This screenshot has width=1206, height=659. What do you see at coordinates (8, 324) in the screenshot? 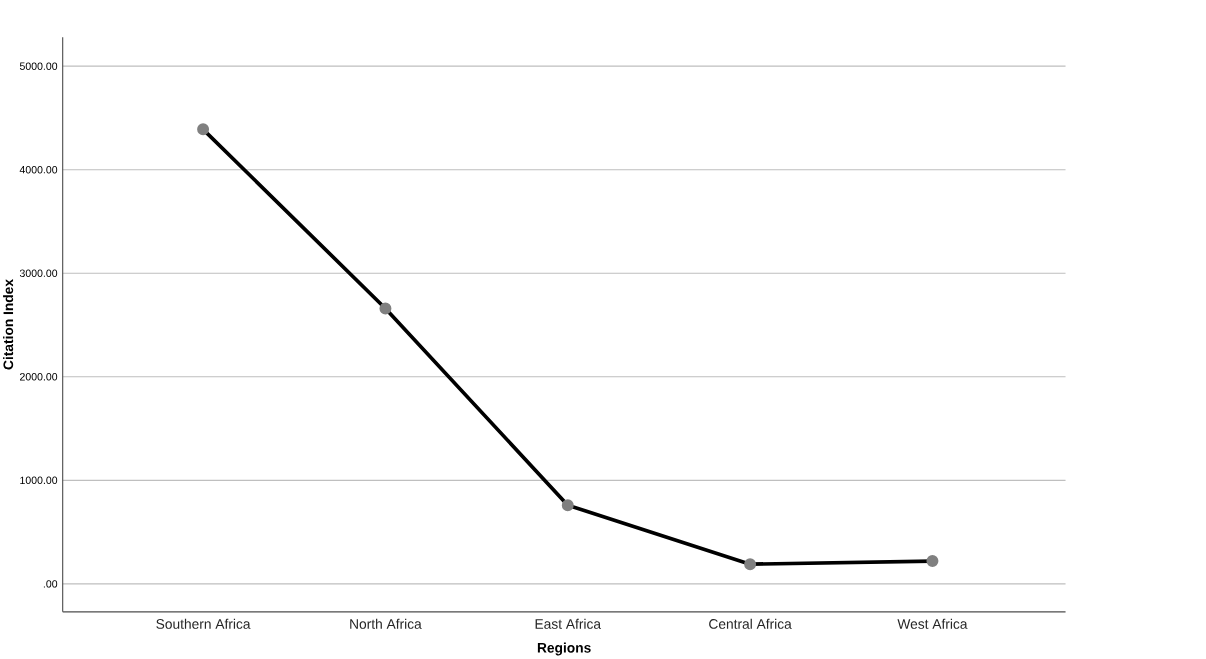
I see `y-axis-title: Citation Index` at bounding box center [8, 324].